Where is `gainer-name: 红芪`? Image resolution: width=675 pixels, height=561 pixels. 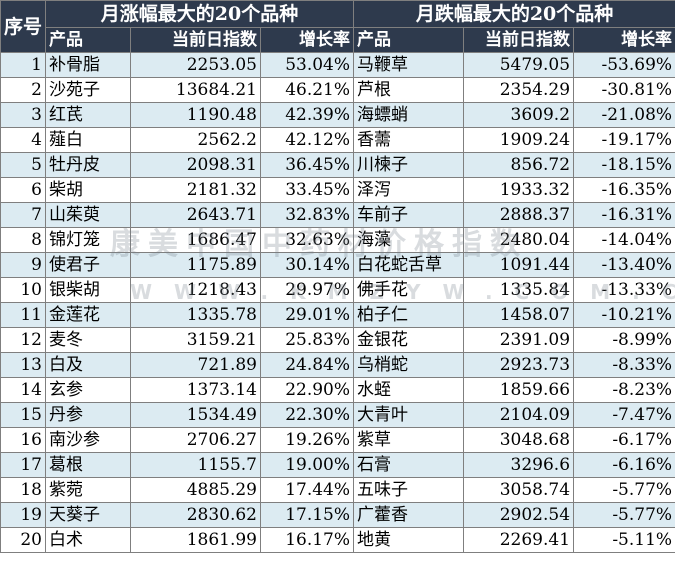 gainer-name: 红芪 is located at coordinates (88, 115).